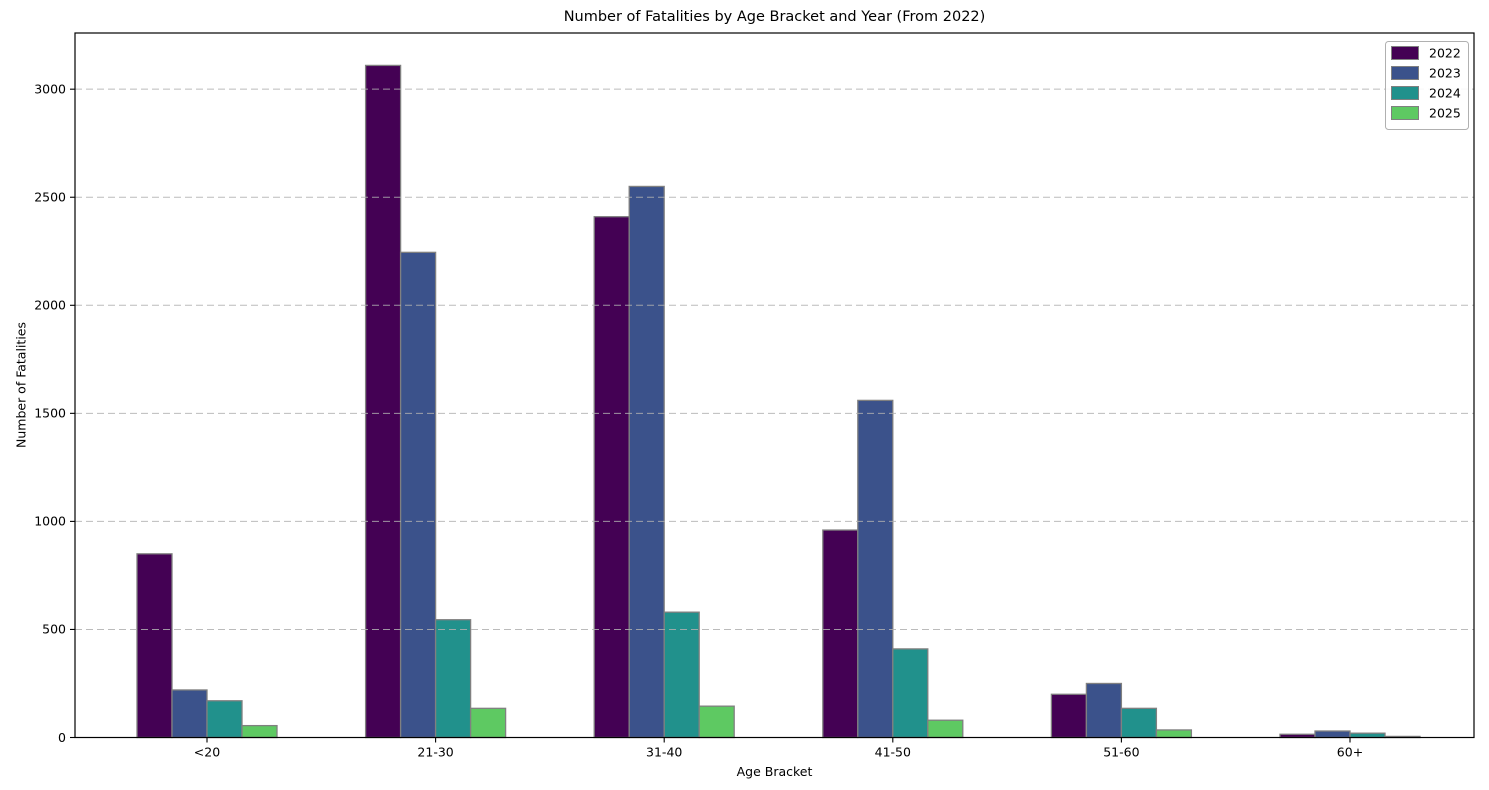 The image size is (1489, 790). Describe the element at coordinates (1445, 113) in the screenshot. I see `legend-label-2025: 2025` at that location.